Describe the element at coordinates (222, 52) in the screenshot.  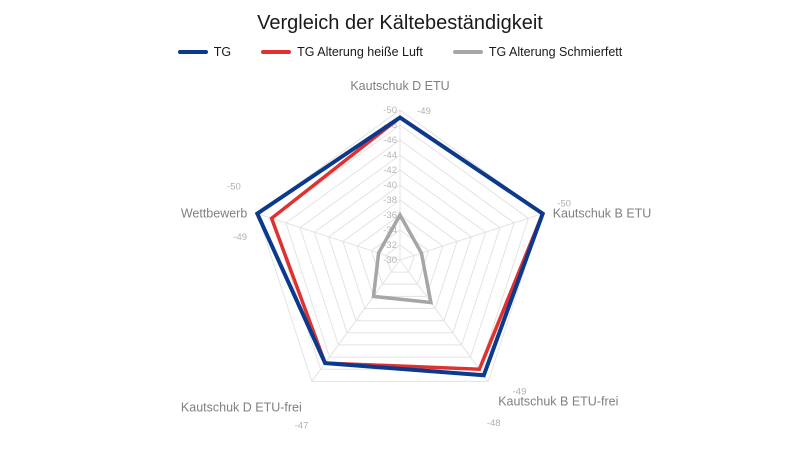
I see `legend-label-tg: TG` at that location.